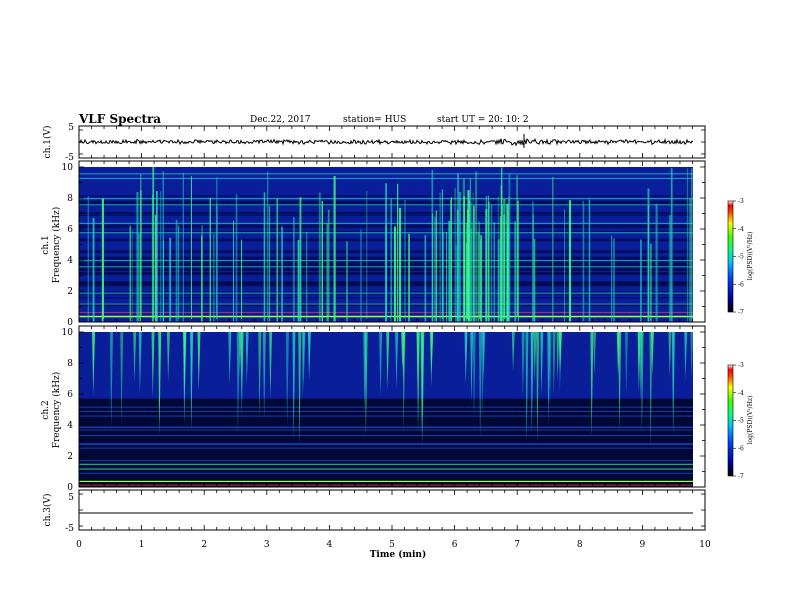  I want to click on ch1-ytick-top: 5, so click(71, 128).